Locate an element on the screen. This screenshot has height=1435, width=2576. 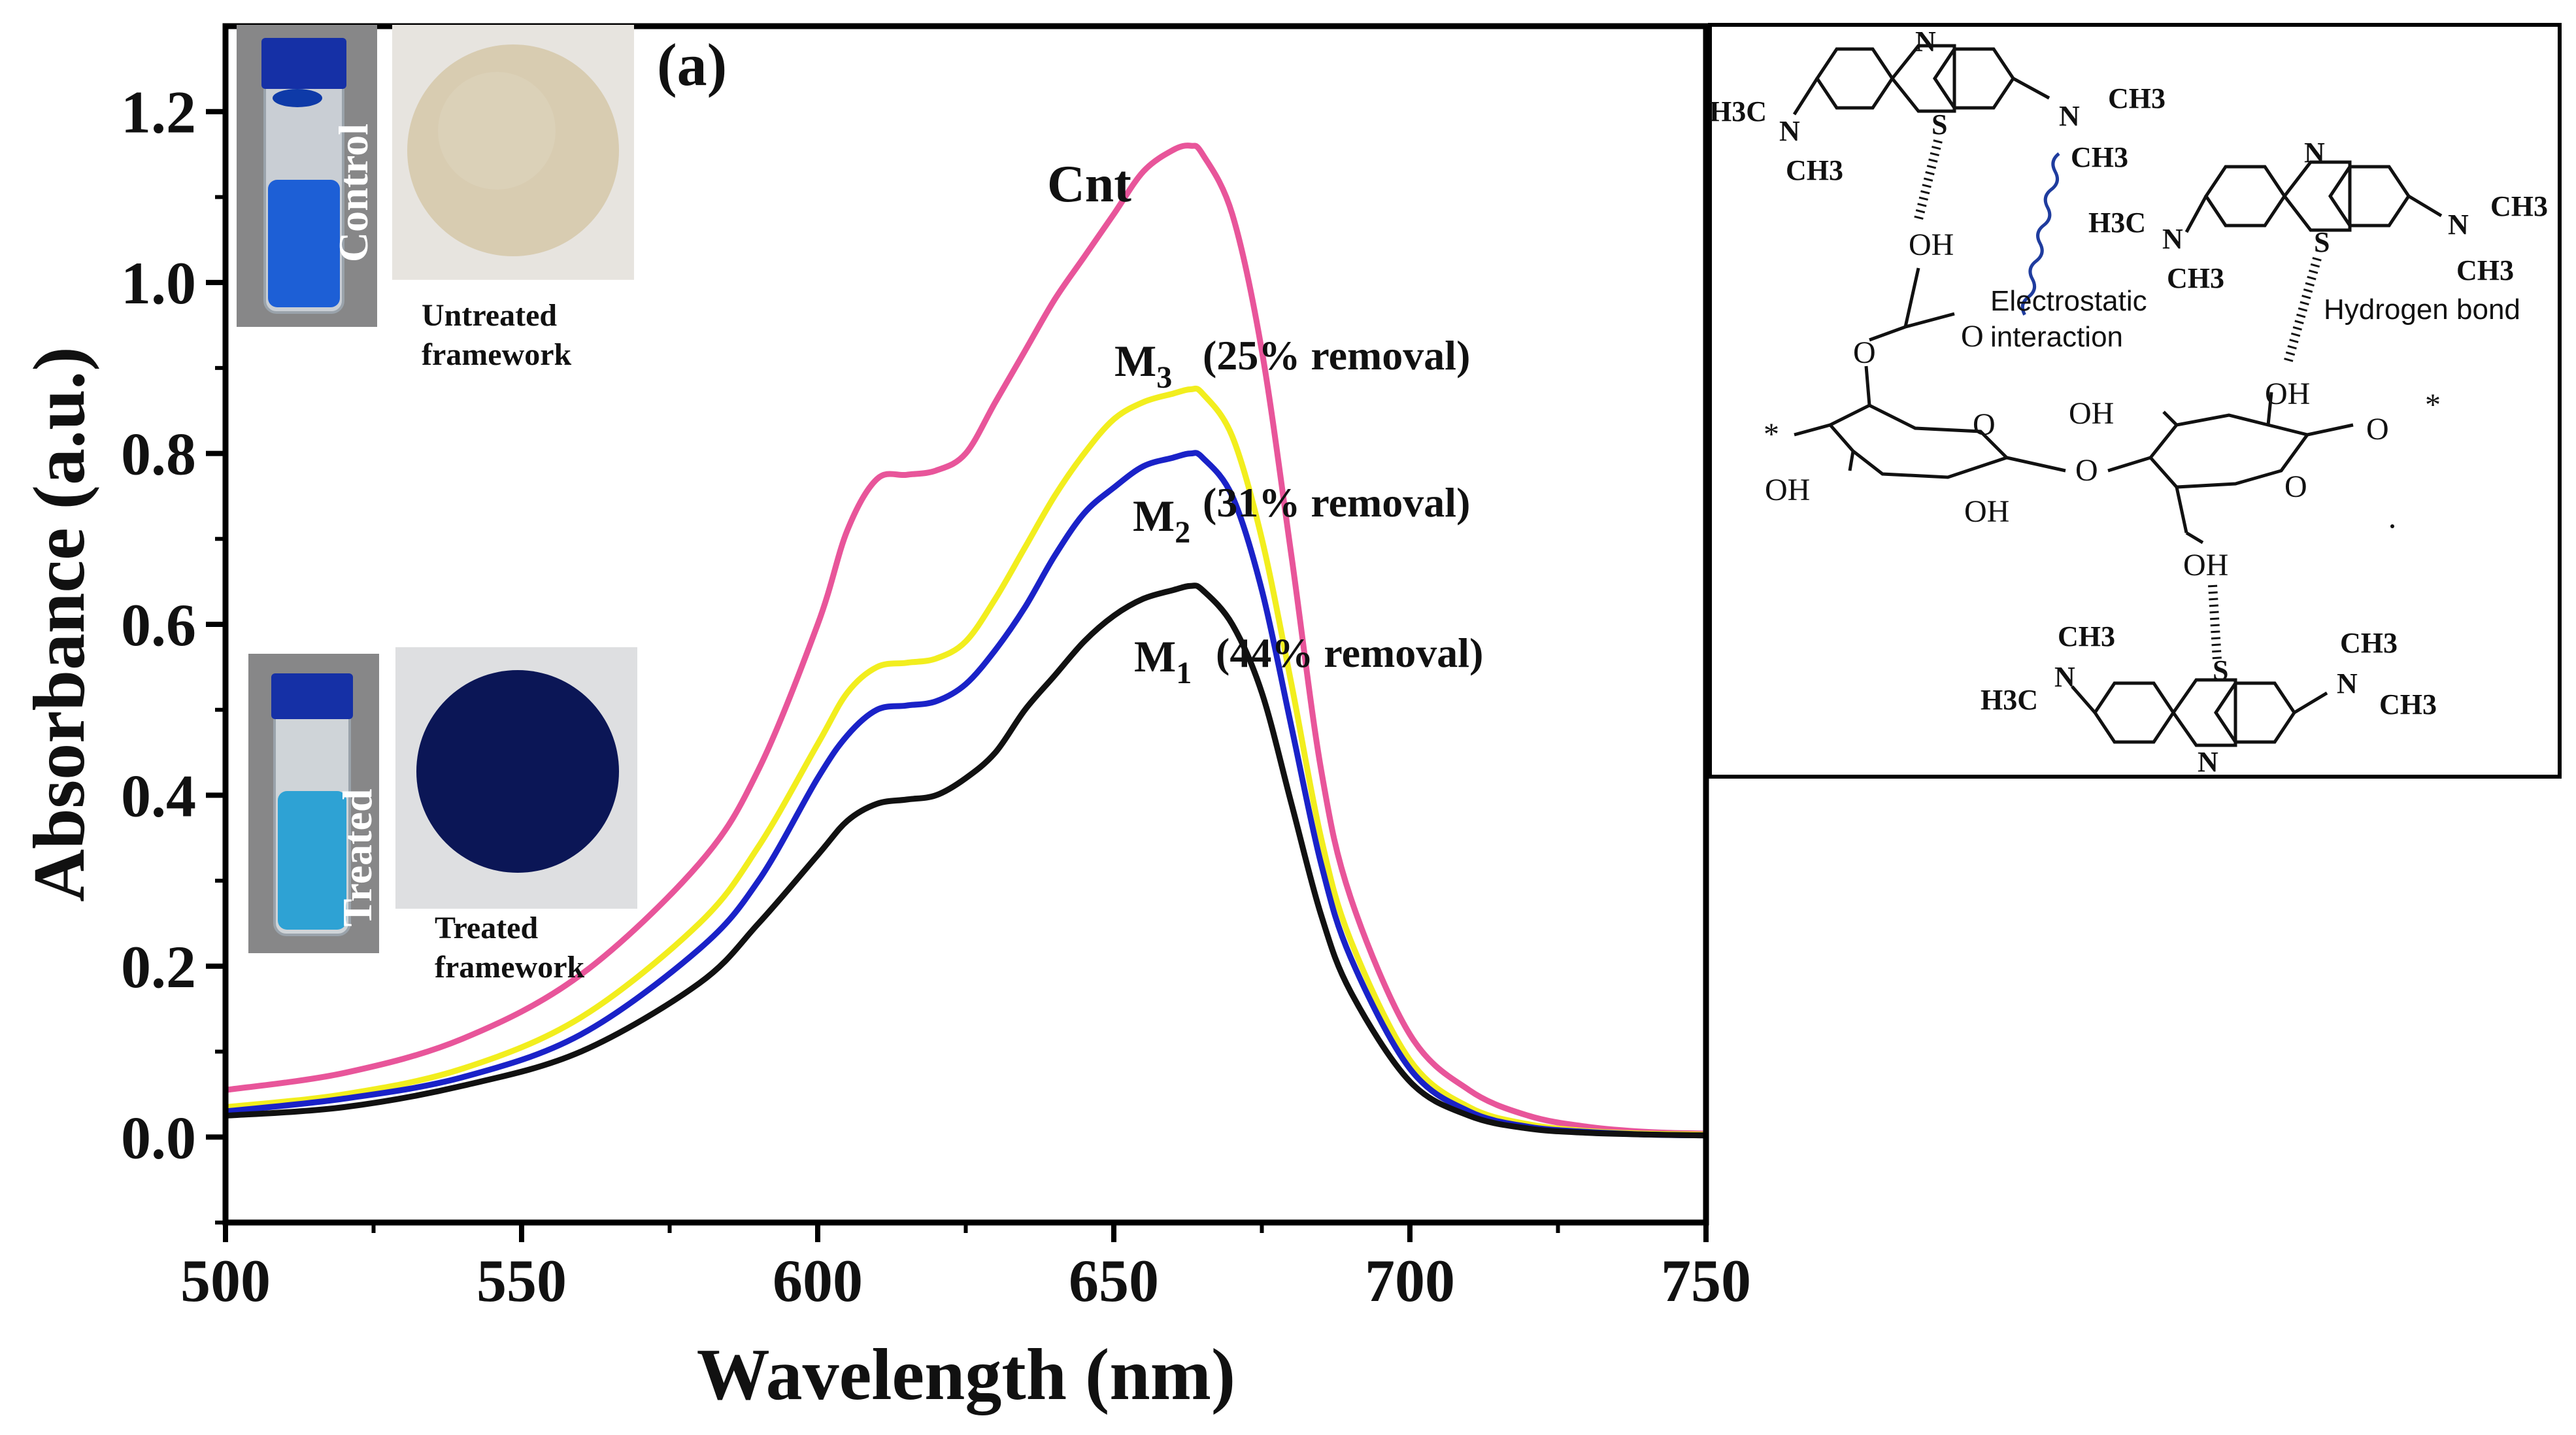
mb1-ch3-right: CH3 is located at coordinates (2137, 98).